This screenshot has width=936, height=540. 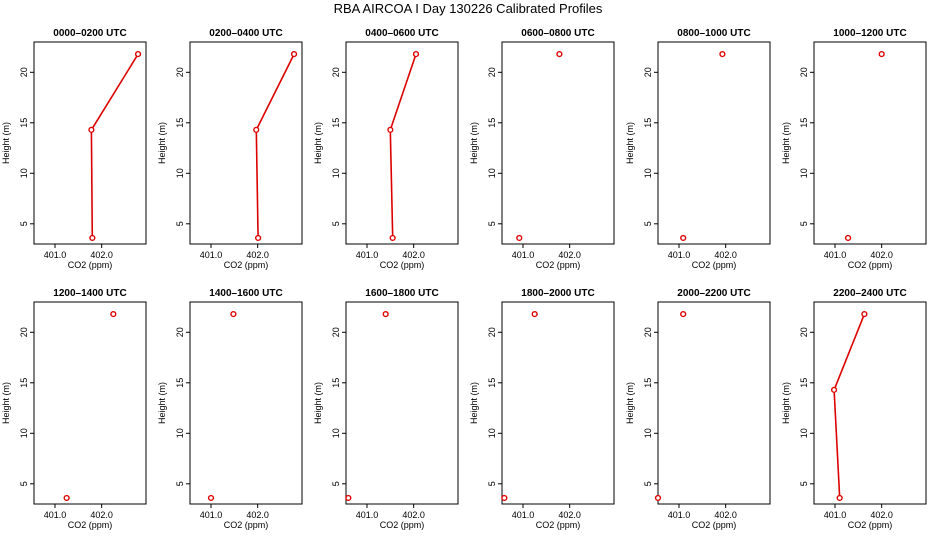 I want to click on panel-title: 0800–1000 UTC, so click(x=713, y=33).